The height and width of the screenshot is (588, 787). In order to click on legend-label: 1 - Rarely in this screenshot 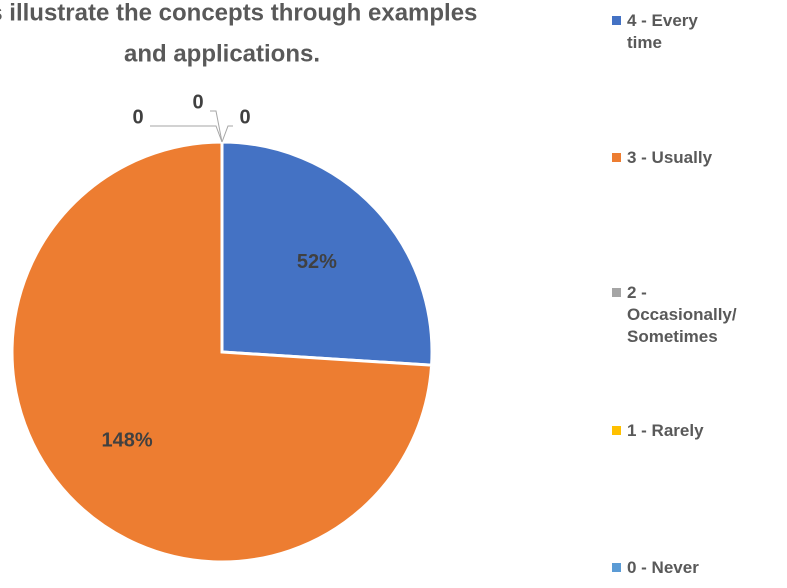, I will do `click(665, 430)`.